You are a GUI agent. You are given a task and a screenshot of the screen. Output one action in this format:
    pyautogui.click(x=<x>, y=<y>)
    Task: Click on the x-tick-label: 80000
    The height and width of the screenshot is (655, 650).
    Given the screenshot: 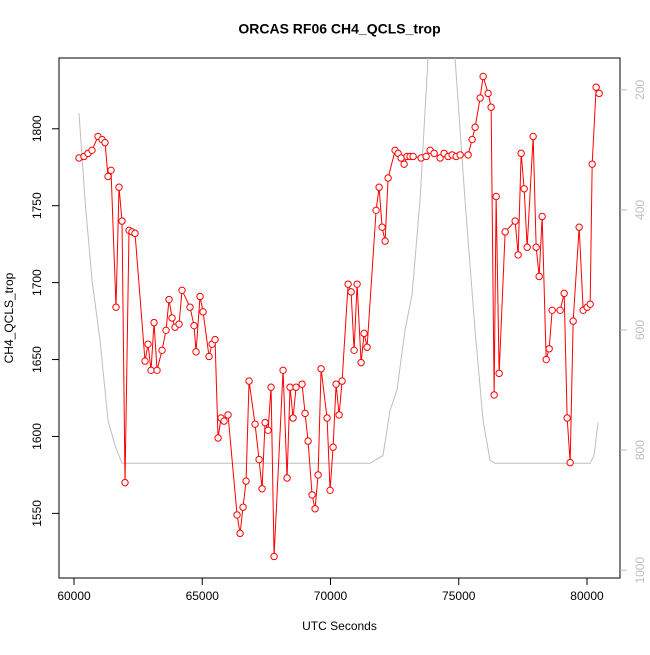 What is the action you would take?
    pyautogui.click(x=587, y=596)
    